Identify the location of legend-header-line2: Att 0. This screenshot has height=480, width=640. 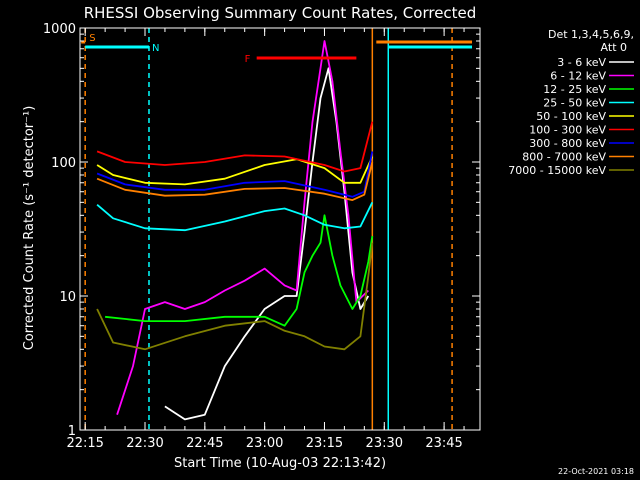
(614, 47).